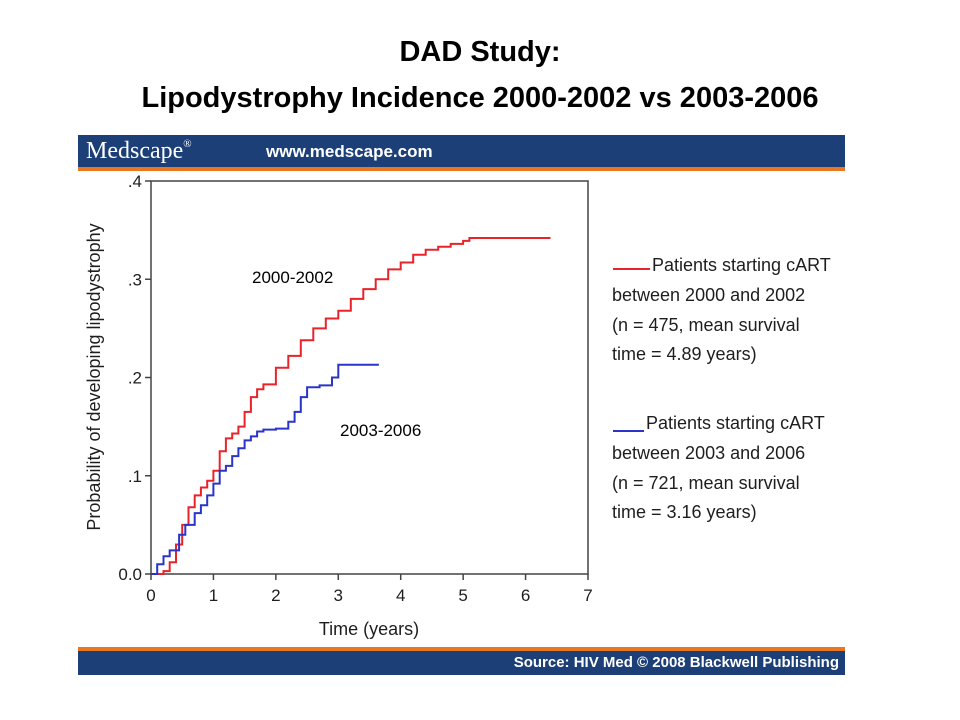 Image resolution: width=960 pixels, height=720 pixels. I want to click on x-tick-label: 2, so click(275, 595).